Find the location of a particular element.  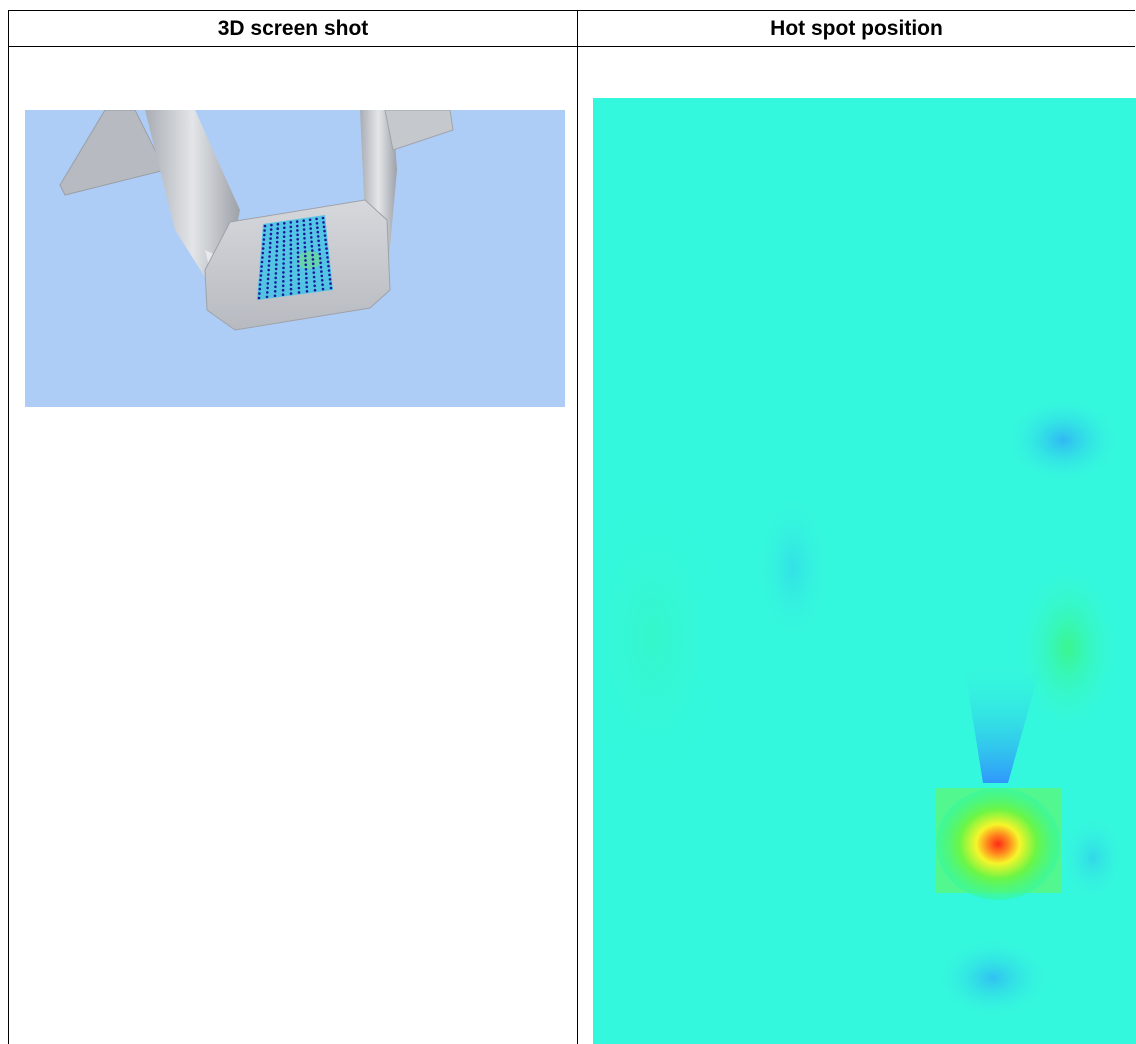

sensor-dot-grid is located at coordinates (295, 258).